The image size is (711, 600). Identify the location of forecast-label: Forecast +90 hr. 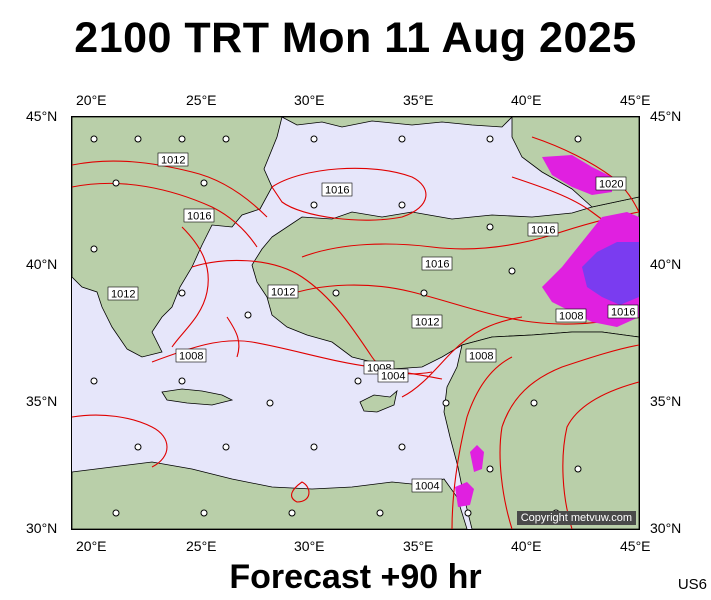
(355, 577).